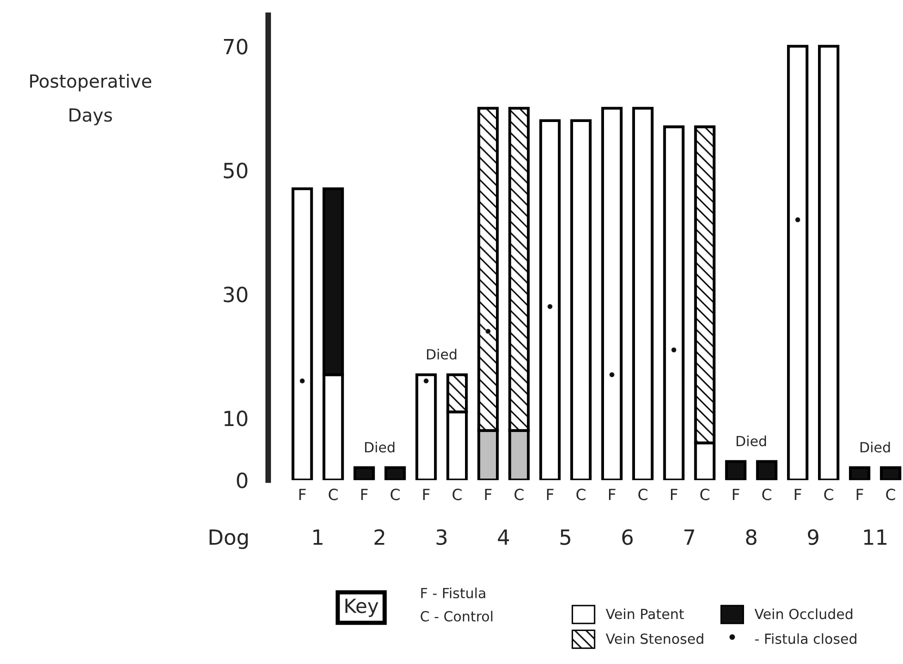 This screenshot has width=903, height=664. Describe the element at coordinates (236, 294) in the screenshot. I see `y-tick-label: 30` at that location.